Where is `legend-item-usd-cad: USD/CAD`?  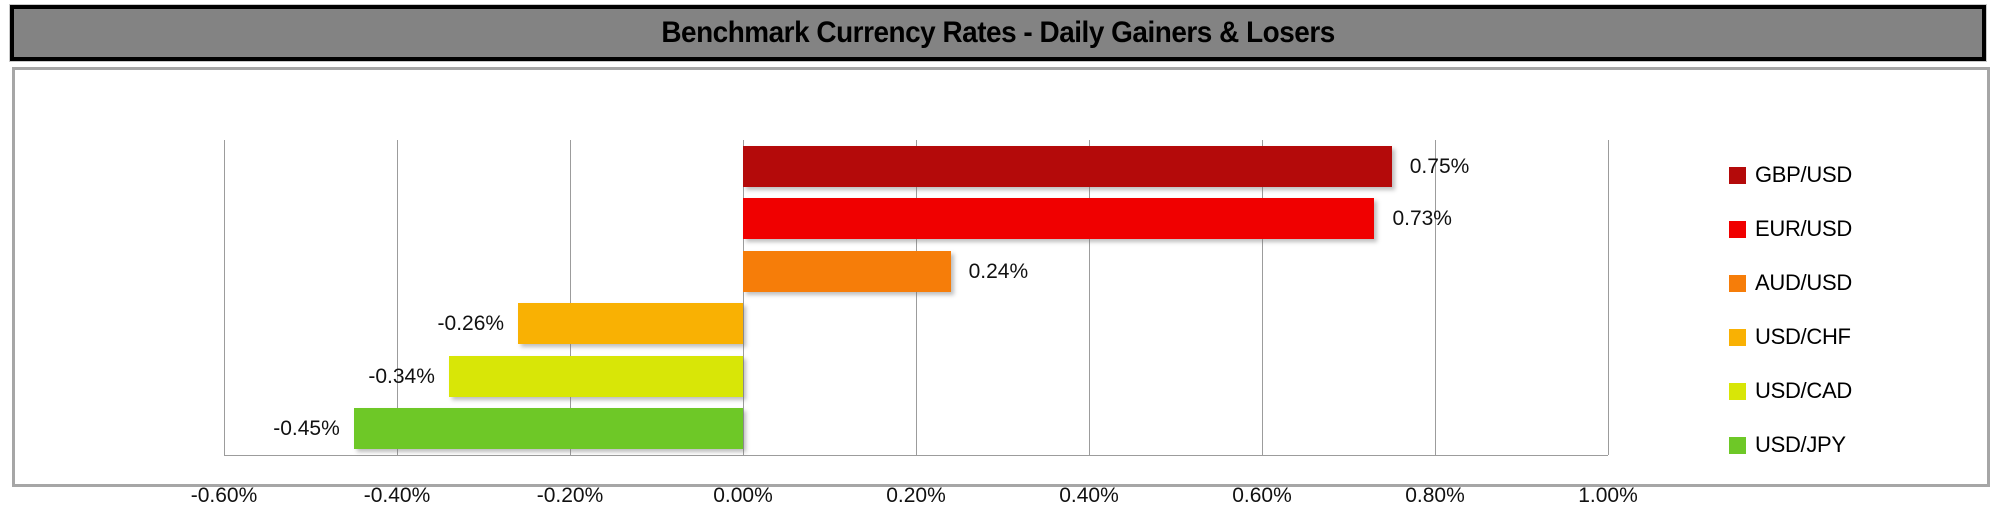 legend-item-usd-cad: USD/CAD is located at coordinates (1790, 391).